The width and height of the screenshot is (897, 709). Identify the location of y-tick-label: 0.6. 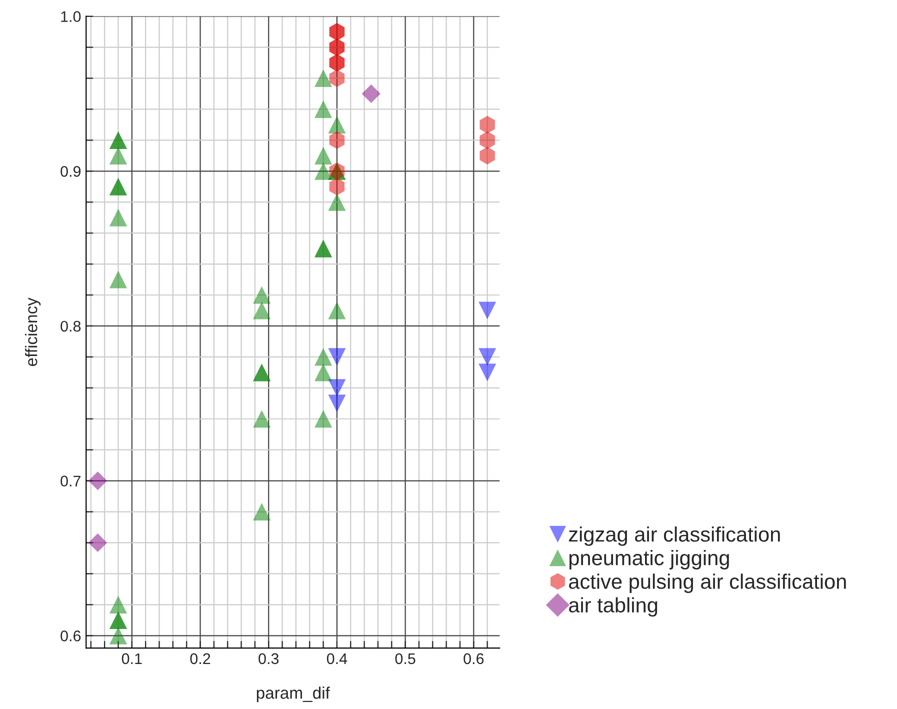
(70, 636).